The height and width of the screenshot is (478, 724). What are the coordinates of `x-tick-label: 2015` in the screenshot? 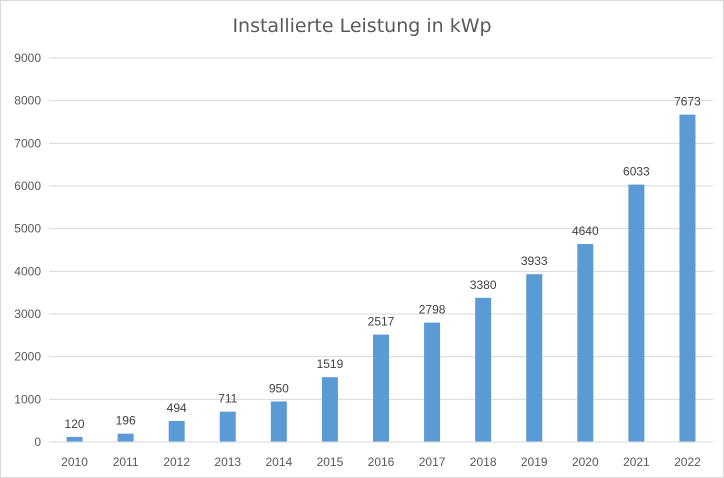 It's located at (330, 462).